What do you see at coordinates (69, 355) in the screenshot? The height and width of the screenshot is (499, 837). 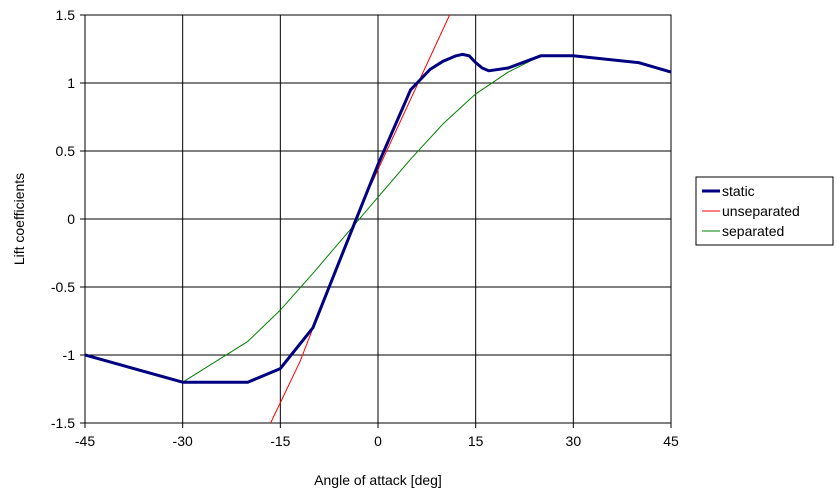 I see `y-tick-label: -1` at bounding box center [69, 355].